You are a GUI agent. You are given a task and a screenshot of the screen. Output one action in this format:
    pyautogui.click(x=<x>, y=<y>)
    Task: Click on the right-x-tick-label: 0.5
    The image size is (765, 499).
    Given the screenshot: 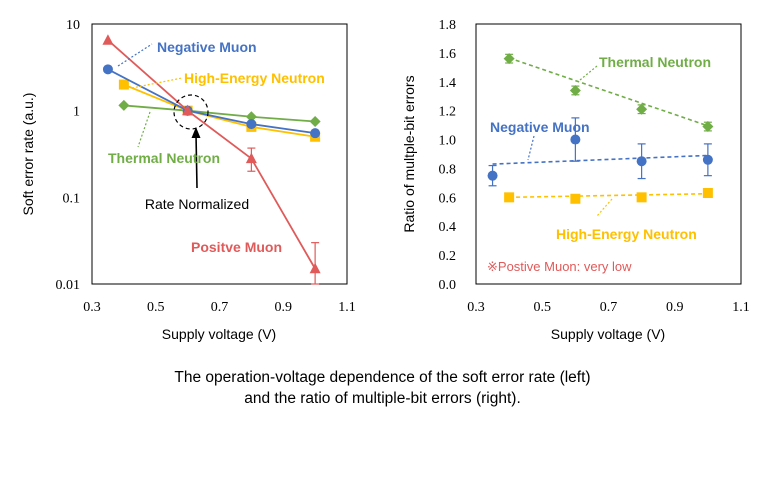 What is the action you would take?
    pyautogui.click(x=543, y=307)
    